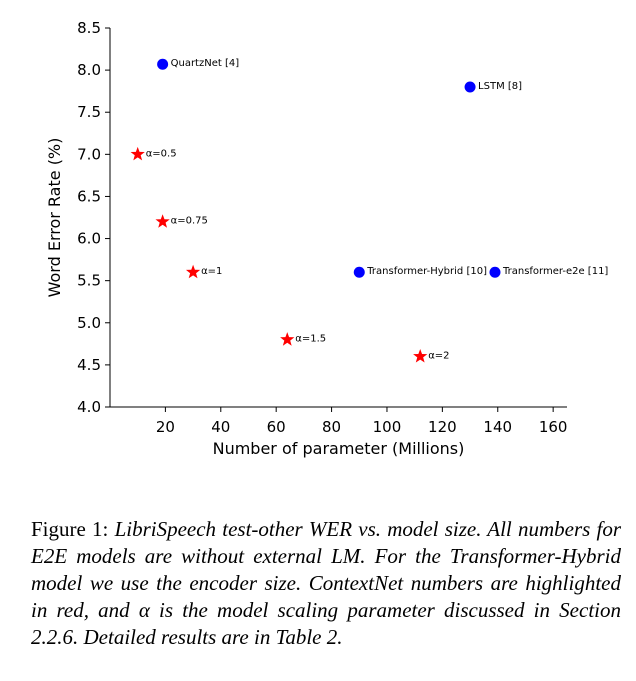 This screenshot has width=636, height=681. What do you see at coordinates (89, 407) in the screenshot?
I see `y-tick-label: 4.0` at bounding box center [89, 407].